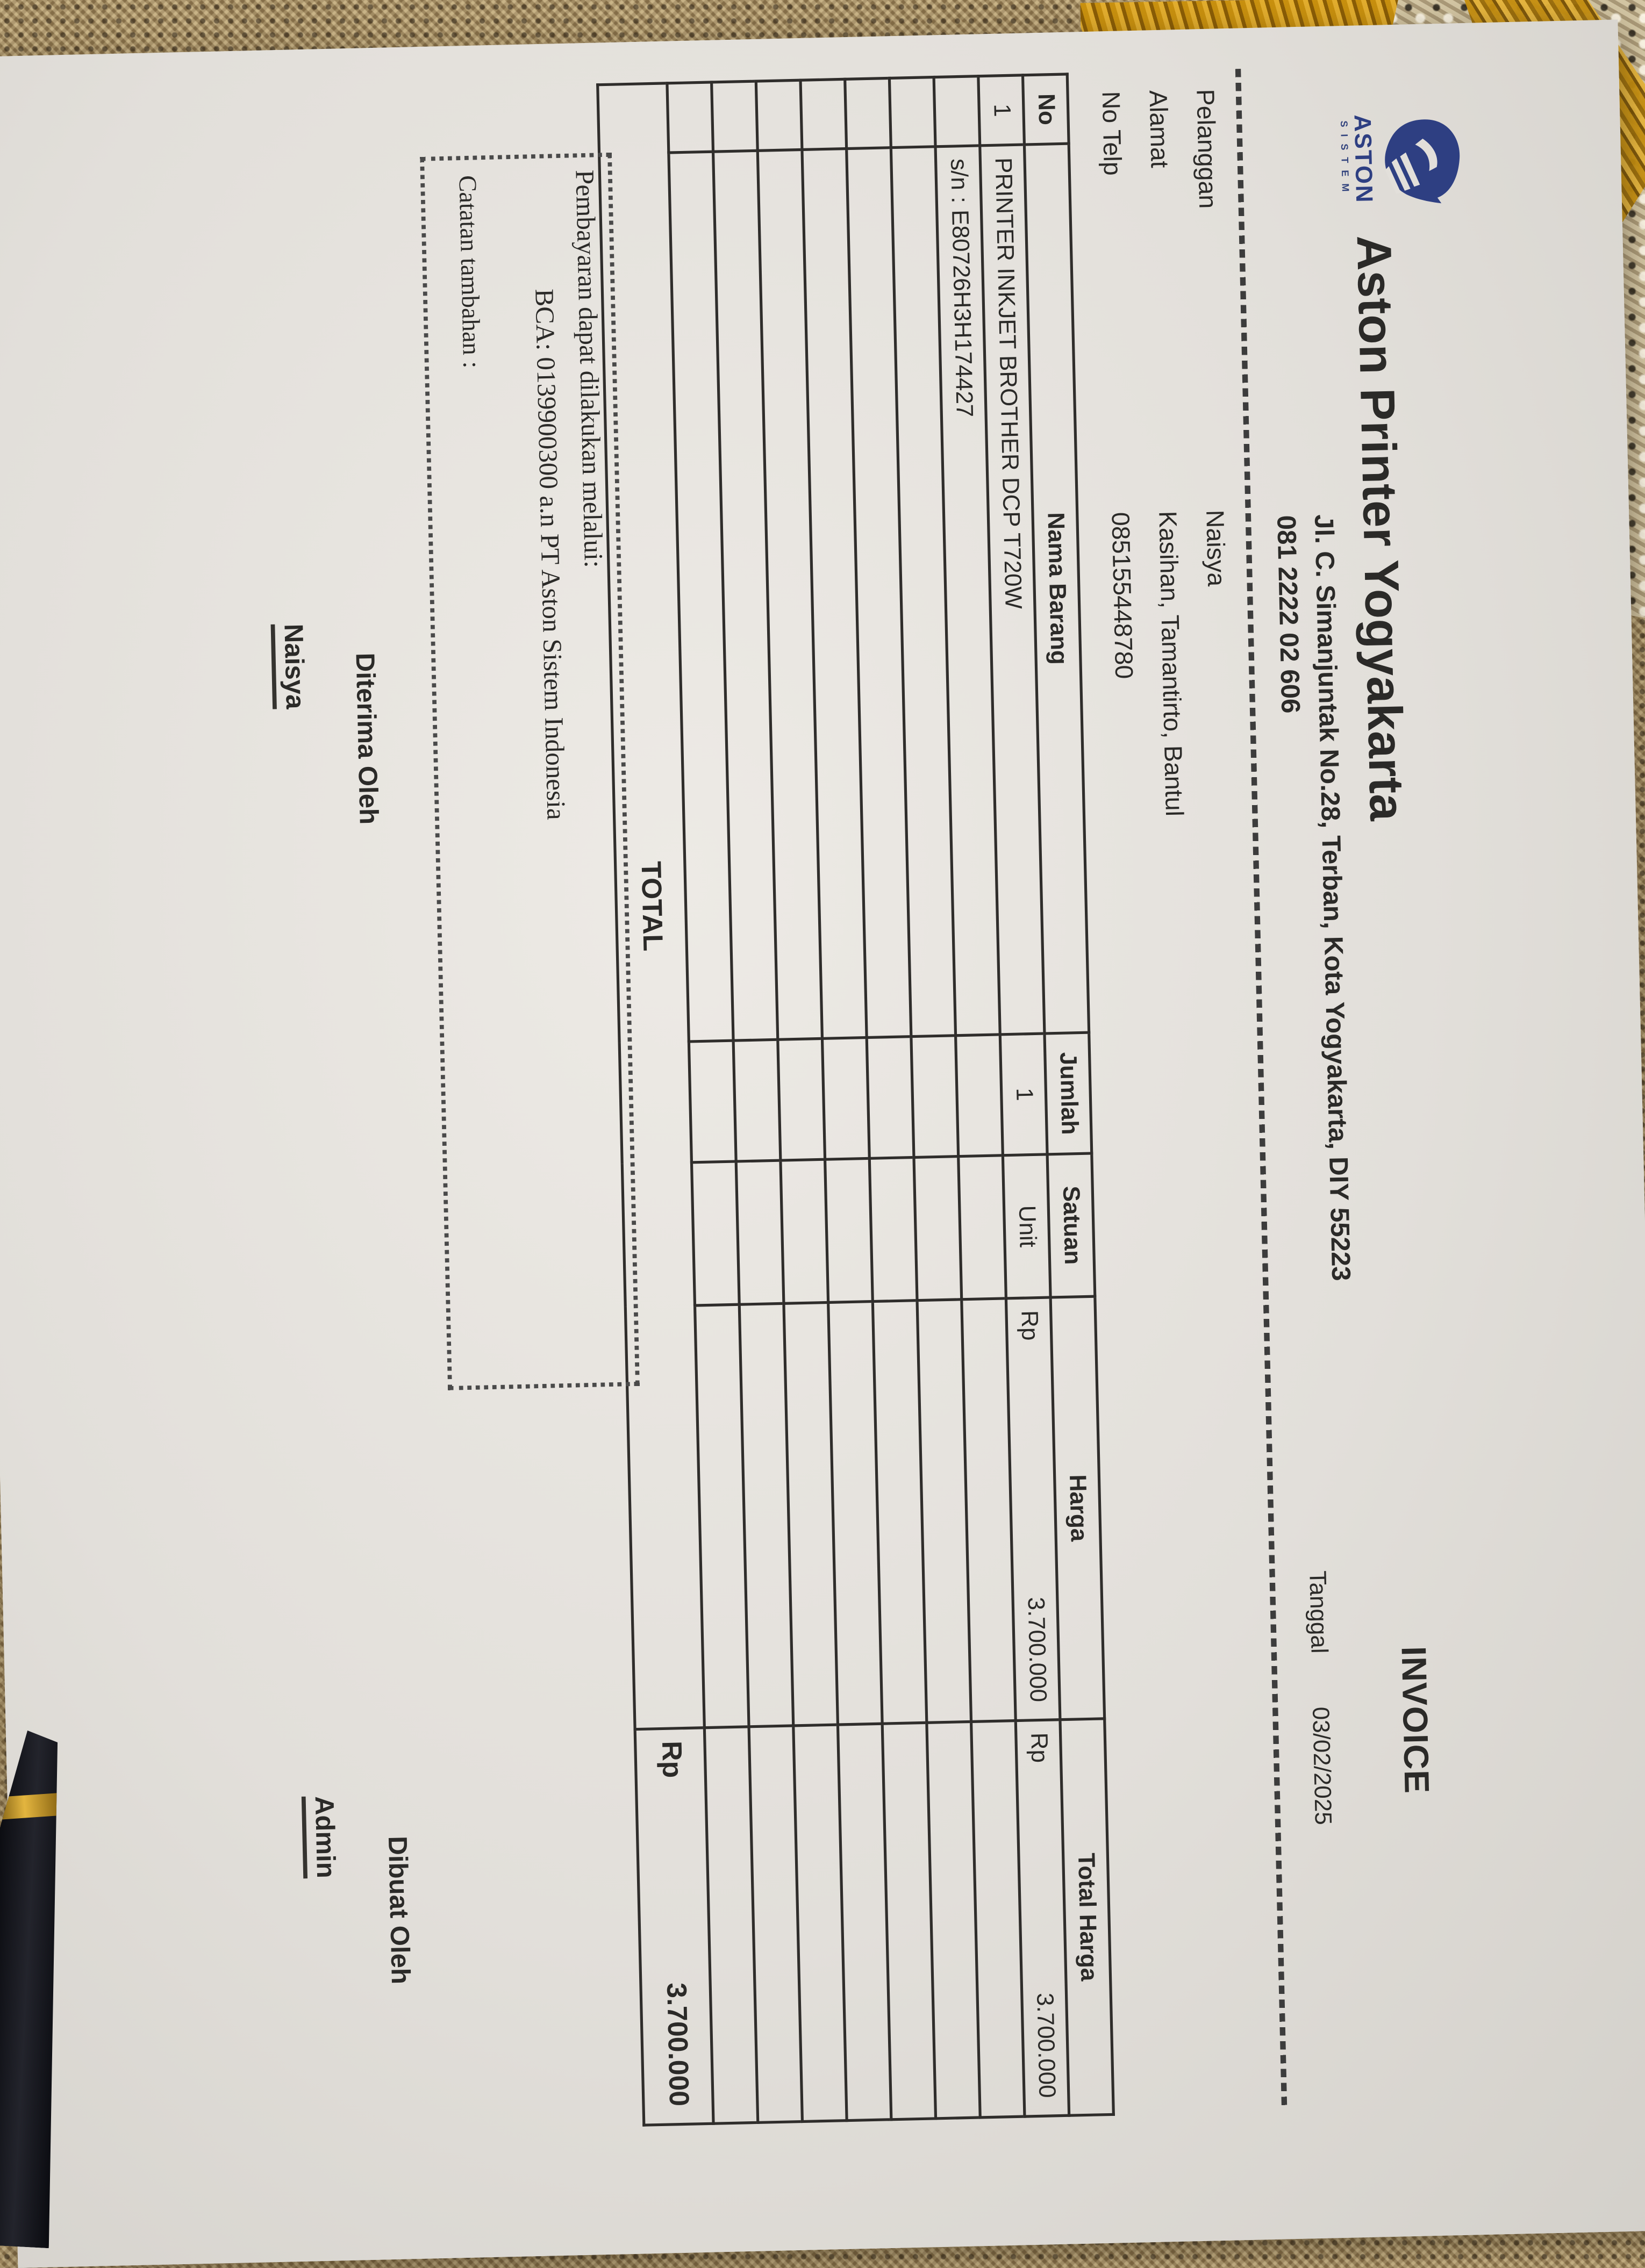 The height and width of the screenshot is (2268, 1645). What do you see at coordinates (1206, 149) in the screenshot?
I see `customer-name-label: Pelanggan` at bounding box center [1206, 149].